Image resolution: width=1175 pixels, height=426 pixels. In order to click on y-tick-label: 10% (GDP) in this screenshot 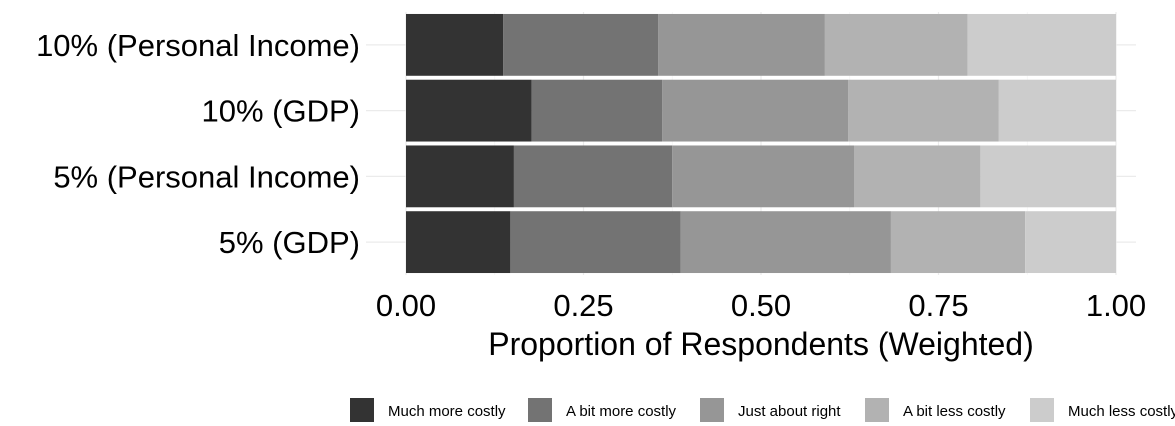, I will do `click(281, 111)`.